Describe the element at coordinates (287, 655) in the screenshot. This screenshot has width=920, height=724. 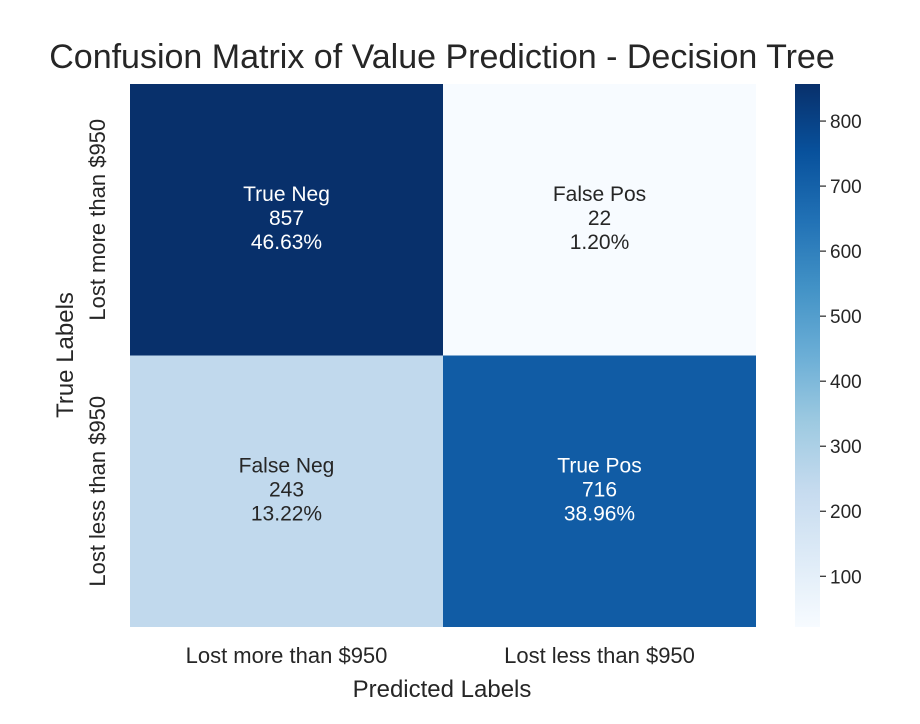
I see `x-tick-label: Lost more than $950` at that location.